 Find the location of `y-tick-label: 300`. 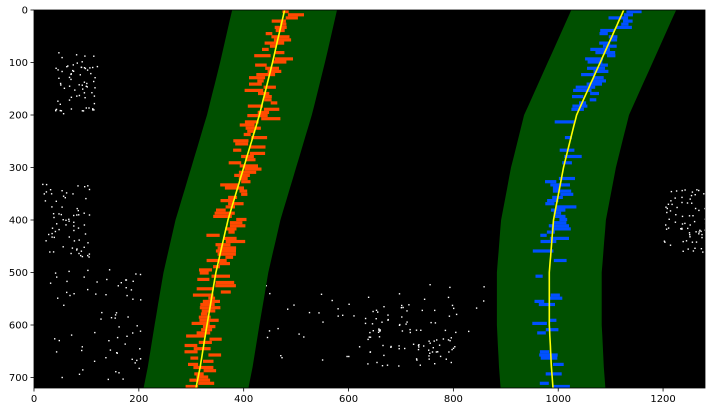

y-tick-label: 300 is located at coordinates (18, 168).